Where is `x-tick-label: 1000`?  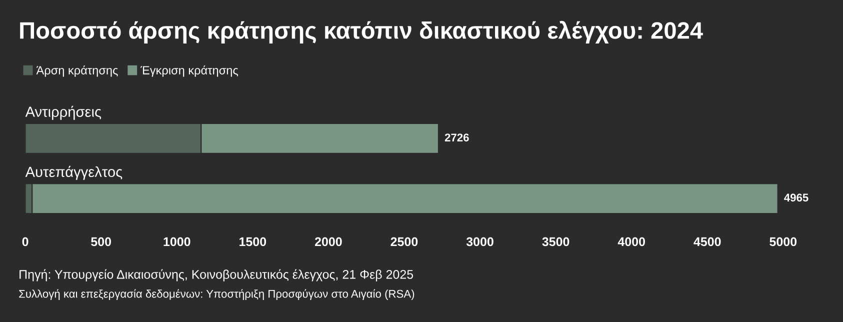
x-tick-label: 1000 is located at coordinates (177, 241).